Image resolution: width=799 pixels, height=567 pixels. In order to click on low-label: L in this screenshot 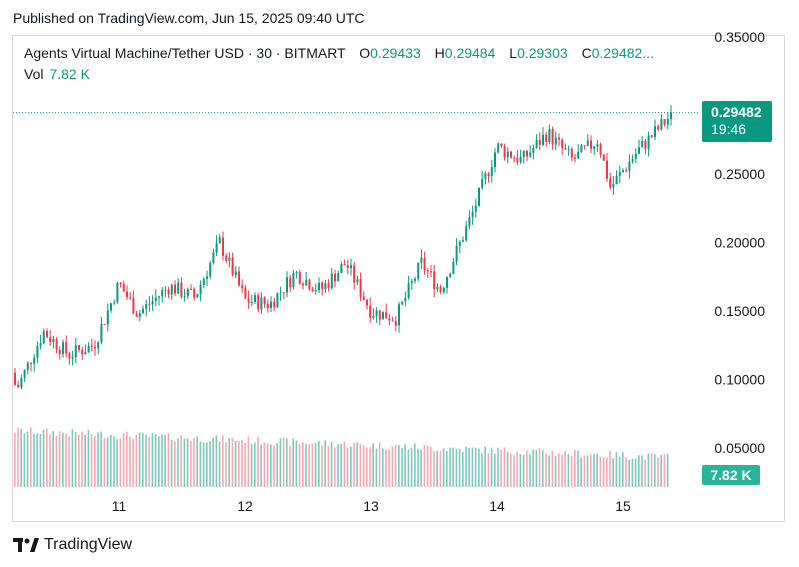, I will do `click(513, 53)`.